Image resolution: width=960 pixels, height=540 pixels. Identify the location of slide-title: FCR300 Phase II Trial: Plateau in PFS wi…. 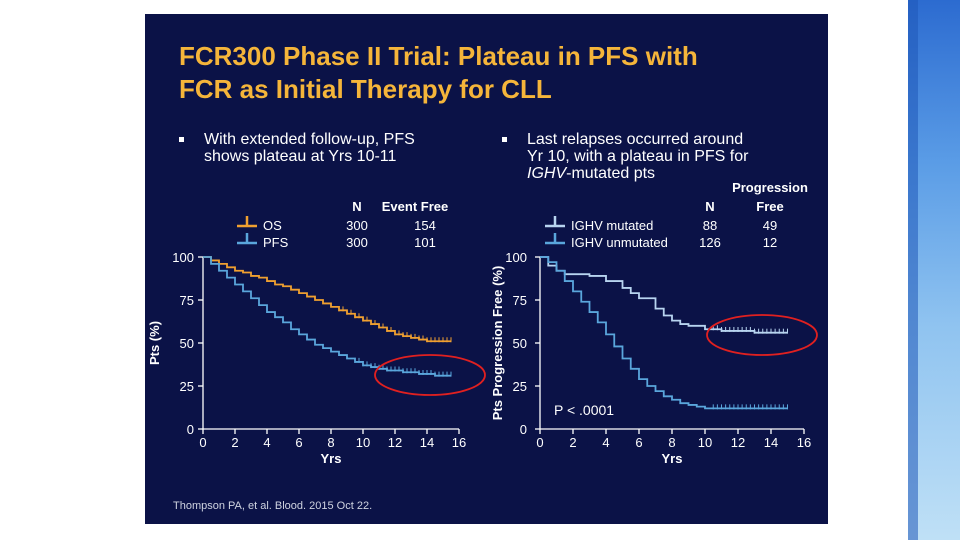
(499, 73).